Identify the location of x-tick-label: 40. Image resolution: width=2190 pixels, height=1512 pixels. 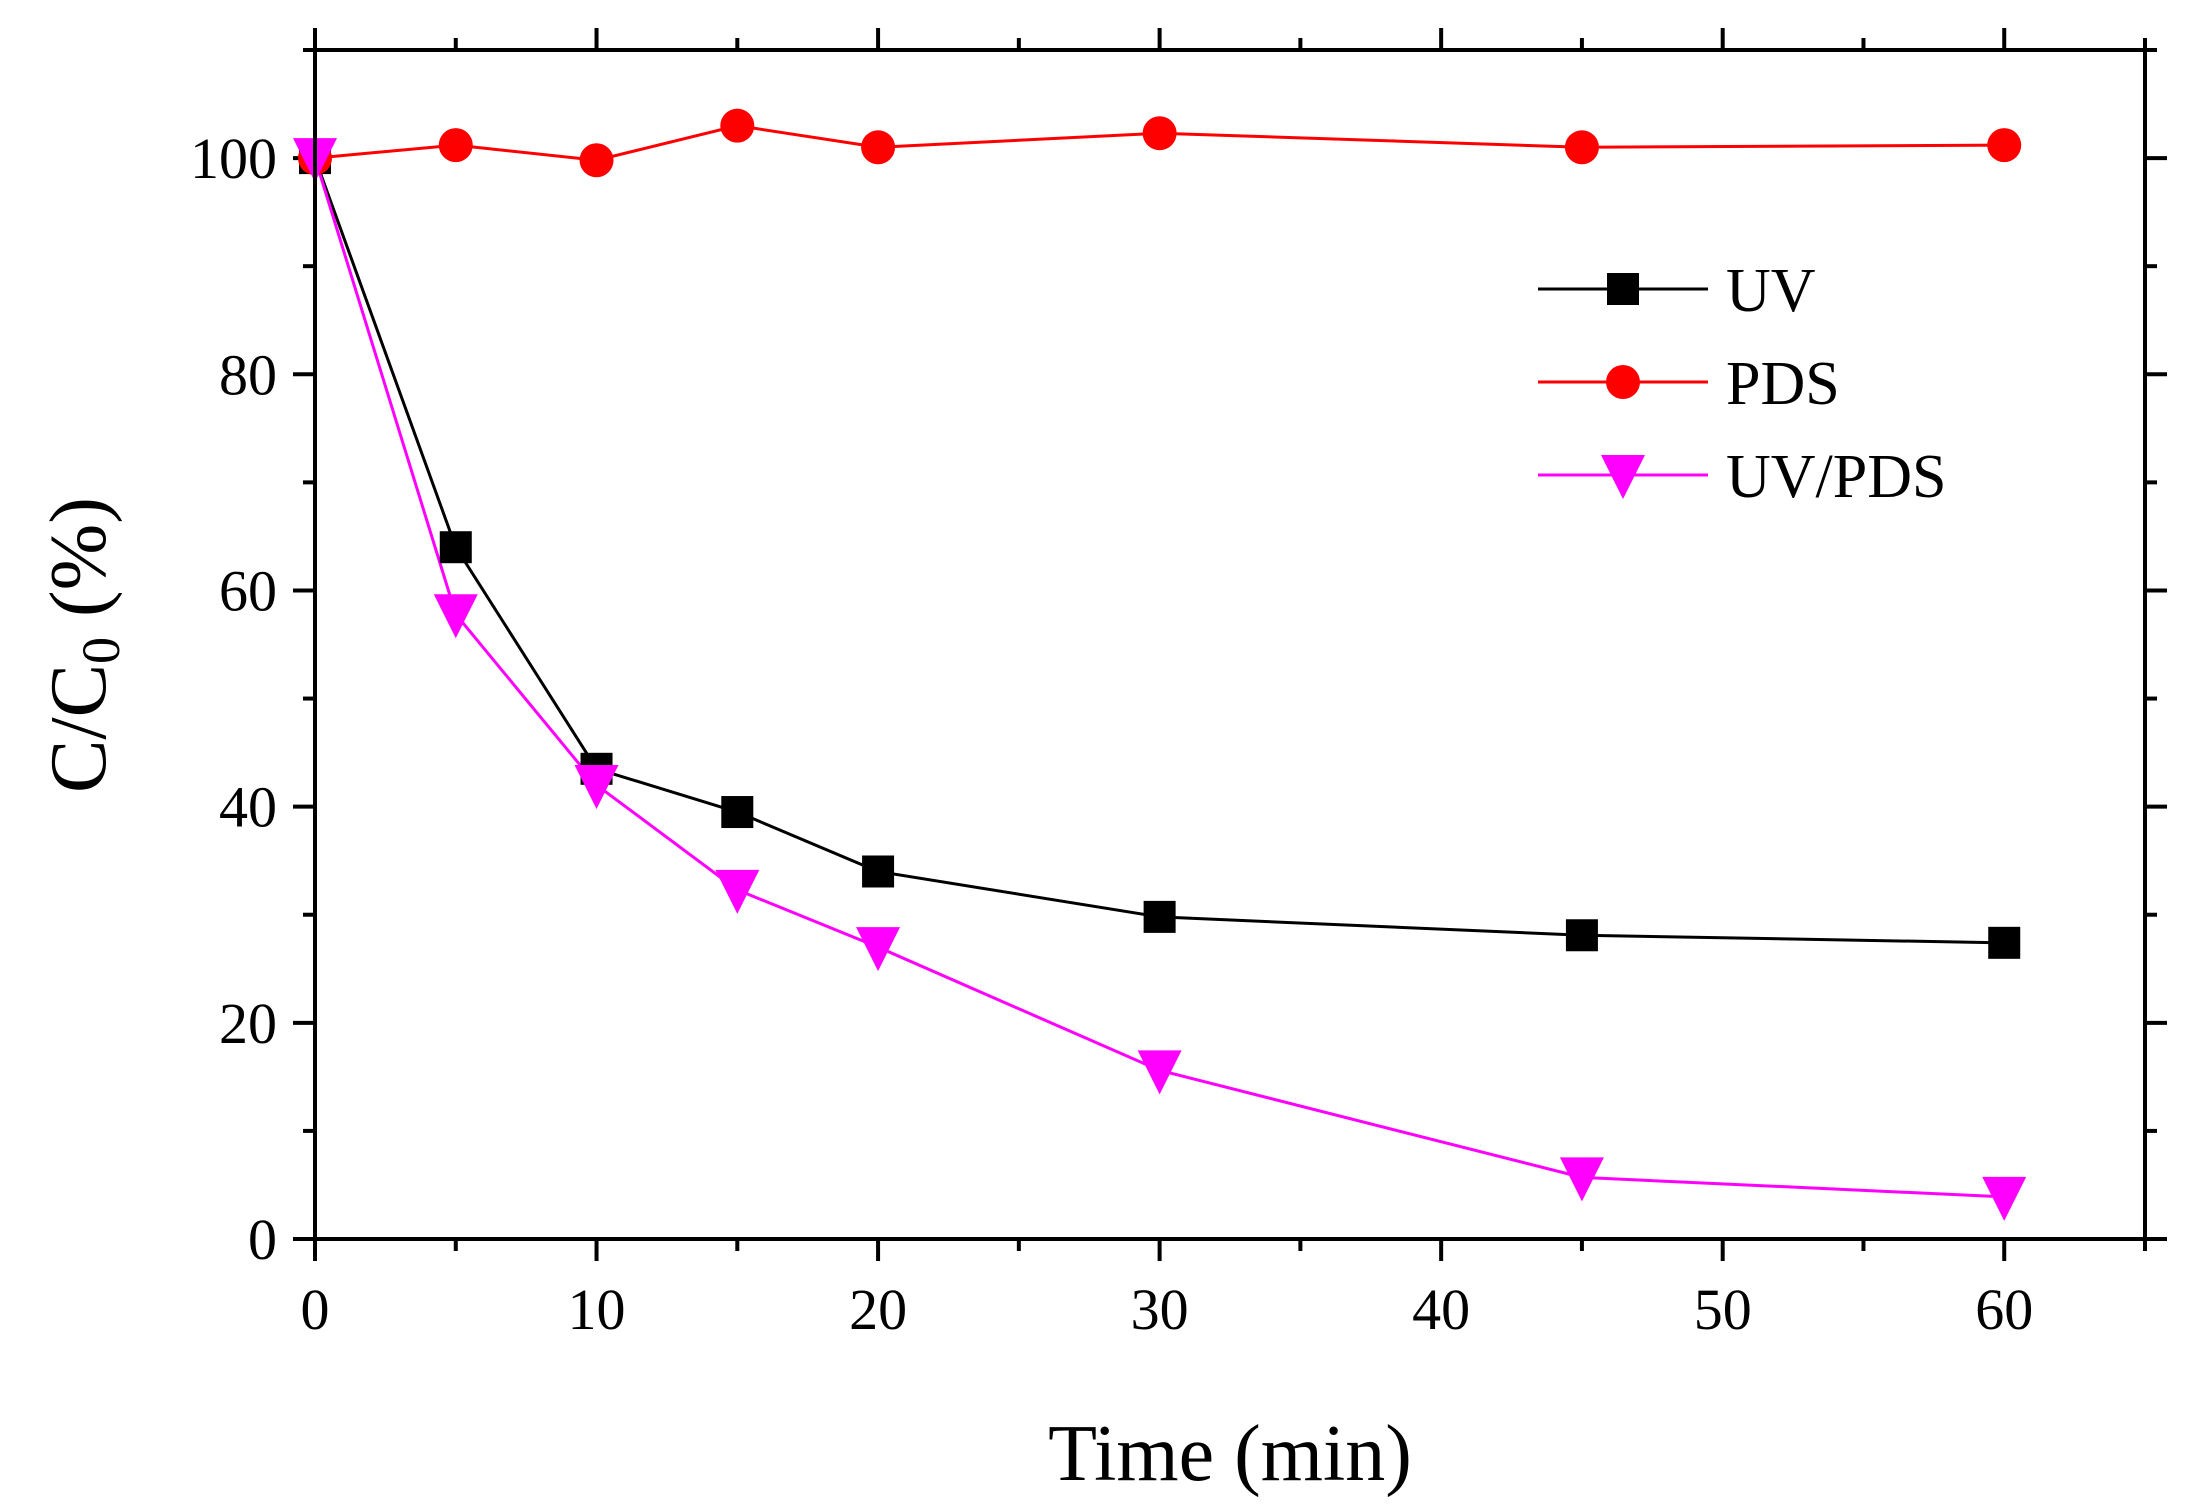
(1441, 1309).